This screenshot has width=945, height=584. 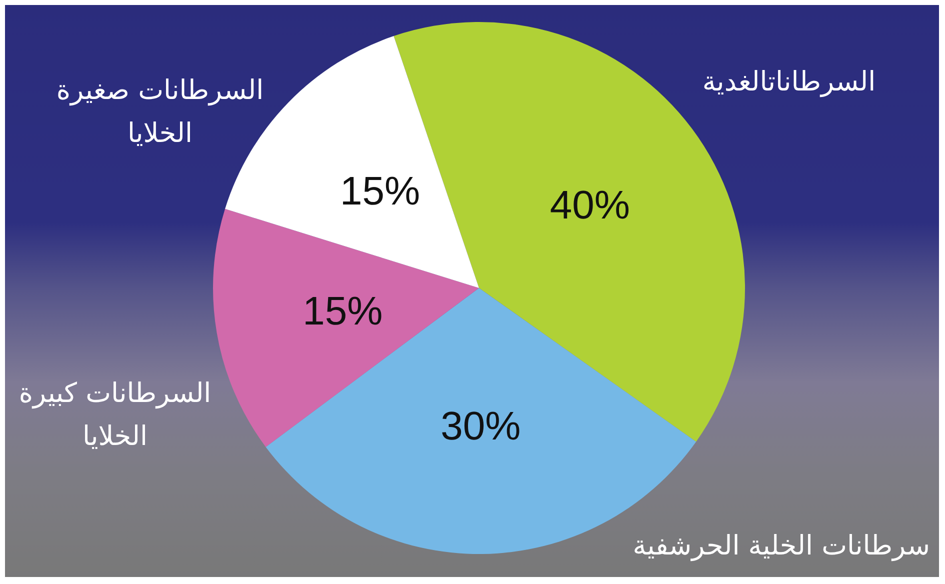 What do you see at coordinates (781, 547) in the screenshot?
I see `slice-label: سرطانات الخلية الحرشفية` at bounding box center [781, 547].